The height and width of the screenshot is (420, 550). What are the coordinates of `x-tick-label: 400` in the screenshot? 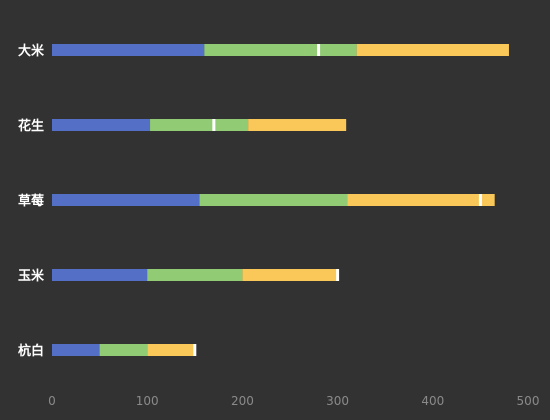 It's located at (432, 401).